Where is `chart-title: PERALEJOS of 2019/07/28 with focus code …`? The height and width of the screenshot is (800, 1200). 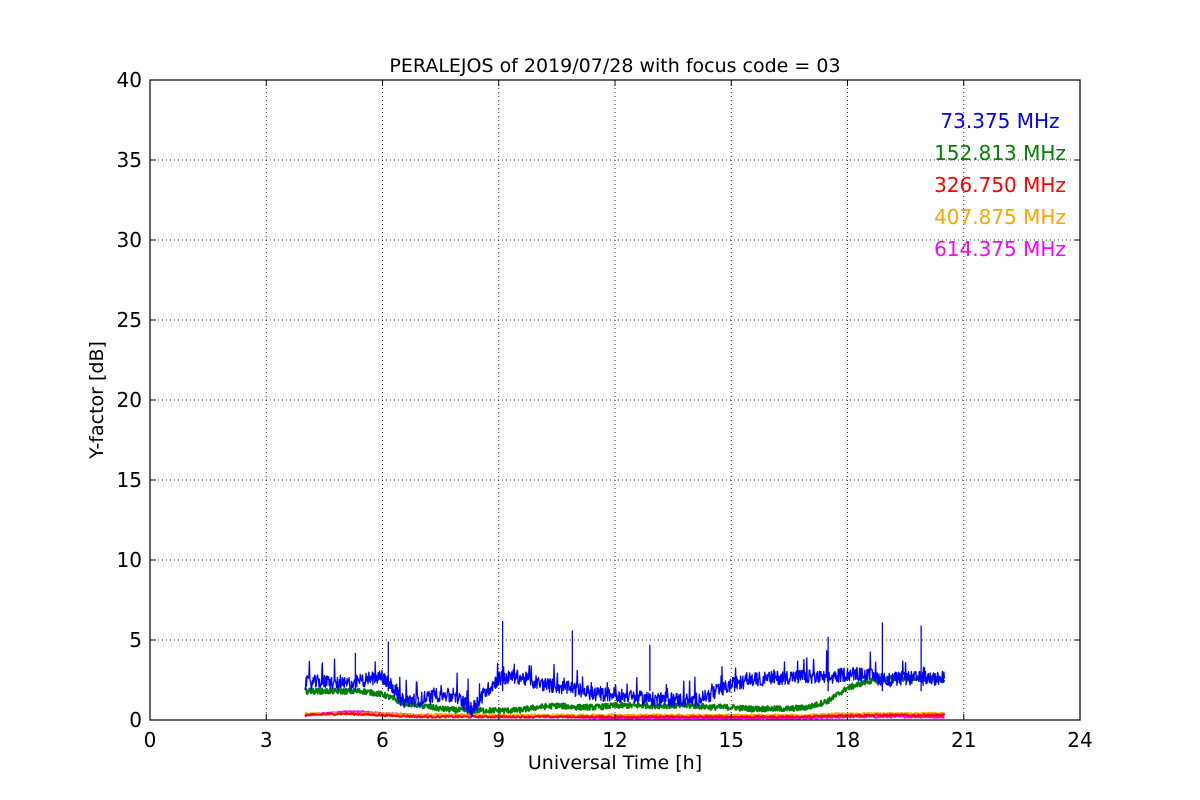 chart-title: PERALEJOS of 2019/07/28 with focus code … is located at coordinates (614, 66).